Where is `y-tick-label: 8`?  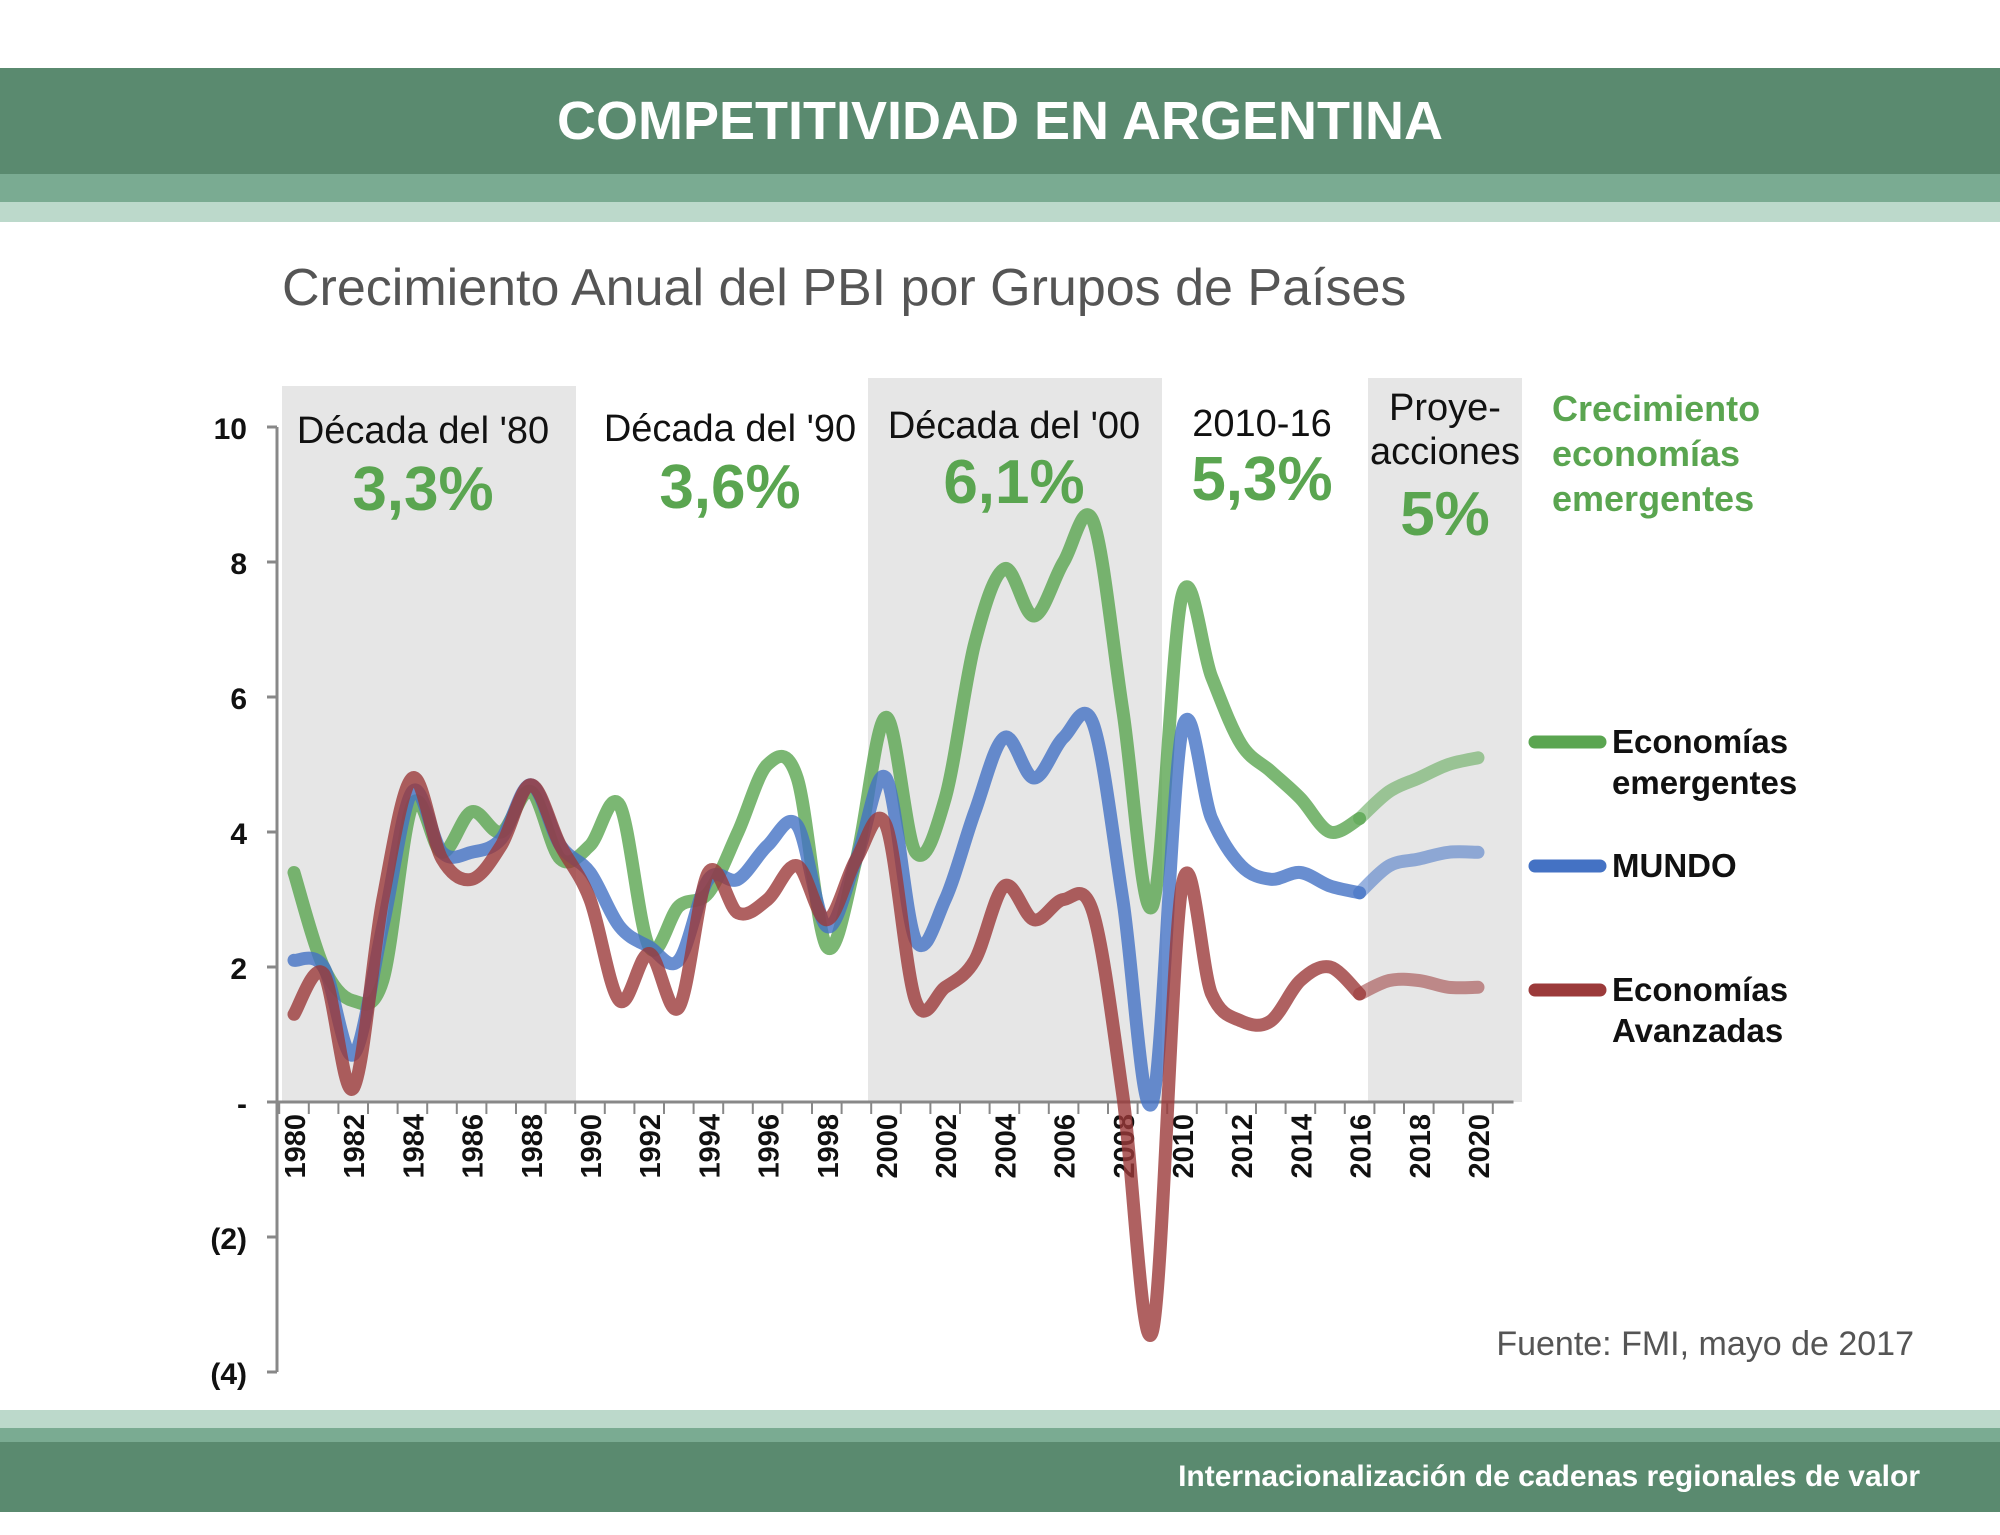 y-tick-label: 8 is located at coordinates (238, 564).